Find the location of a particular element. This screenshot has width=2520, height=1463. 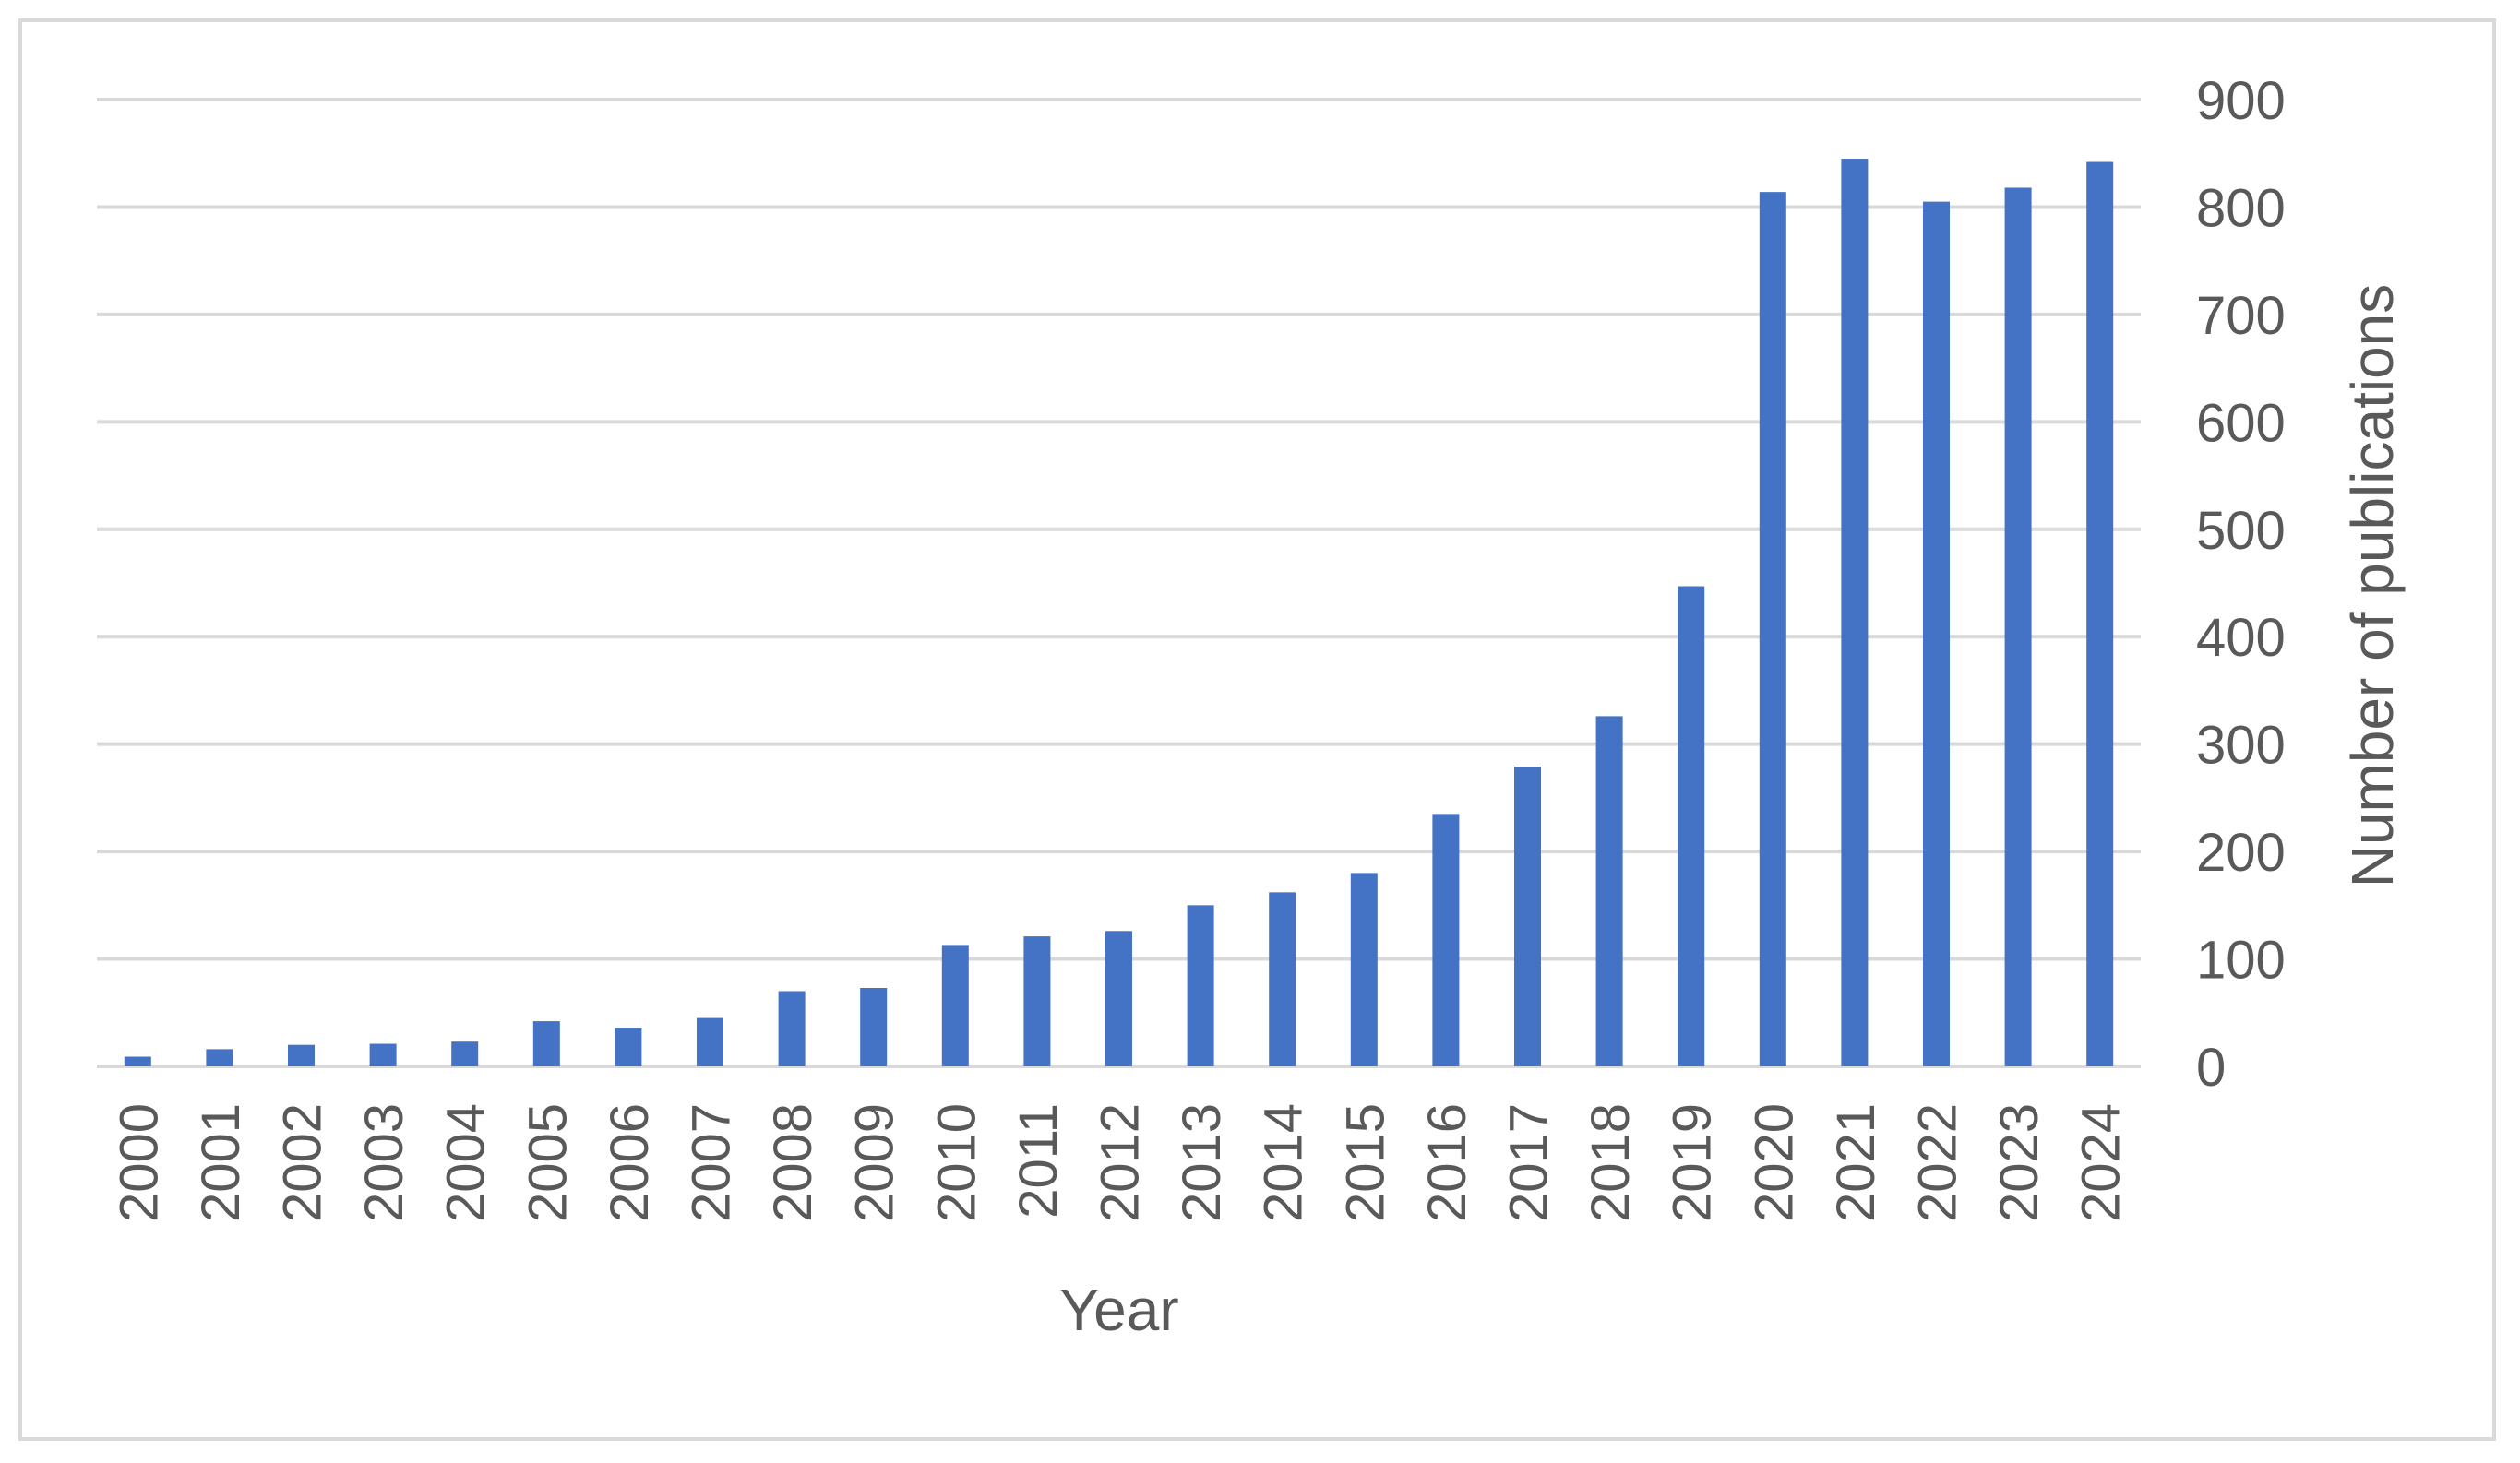

bar-2008 is located at coordinates (792, 1028).